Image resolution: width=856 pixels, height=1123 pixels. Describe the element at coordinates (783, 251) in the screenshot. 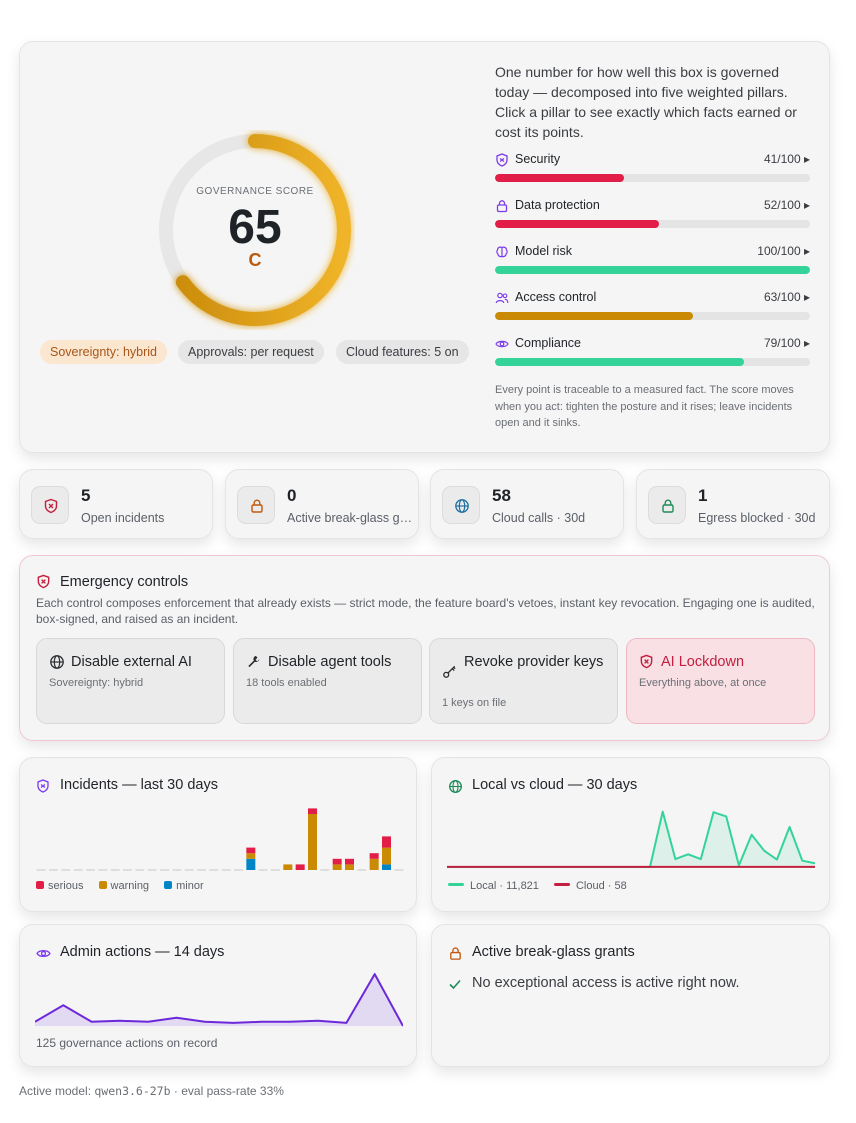

I see `pillar-score: 100/100 ▸` at that location.